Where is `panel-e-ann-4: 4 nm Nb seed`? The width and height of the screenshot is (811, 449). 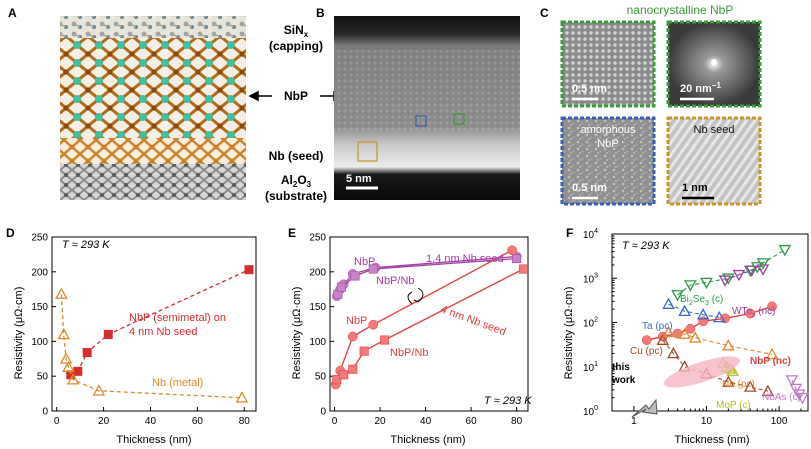
panel-e-ann-4: 4 nm Nb seed is located at coordinates (473, 321).